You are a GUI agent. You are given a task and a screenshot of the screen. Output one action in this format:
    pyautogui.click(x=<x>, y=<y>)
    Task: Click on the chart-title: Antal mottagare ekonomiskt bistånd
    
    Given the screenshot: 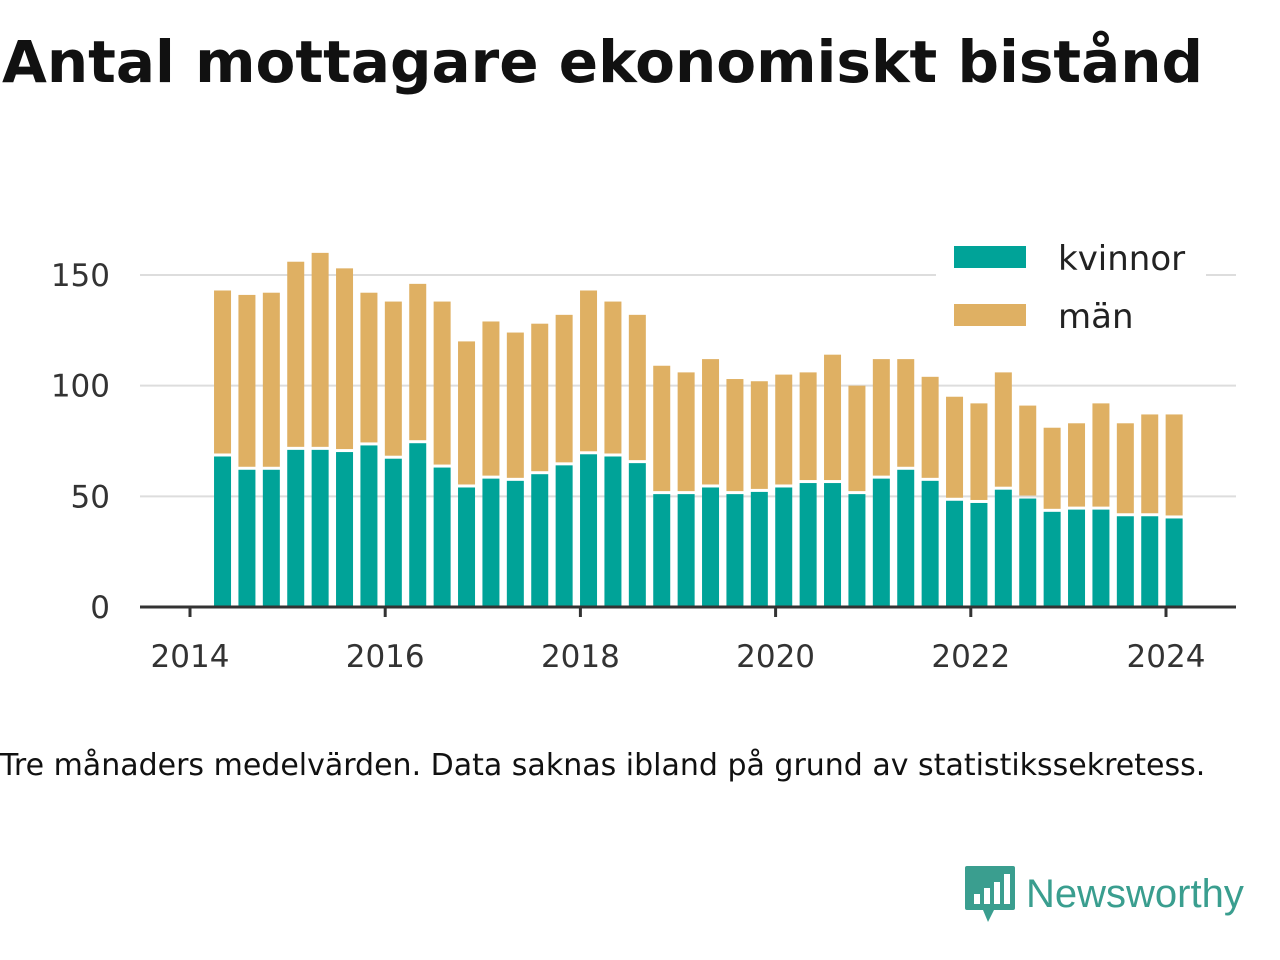 What is the action you would take?
    pyautogui.click(x=603, y=62)
    